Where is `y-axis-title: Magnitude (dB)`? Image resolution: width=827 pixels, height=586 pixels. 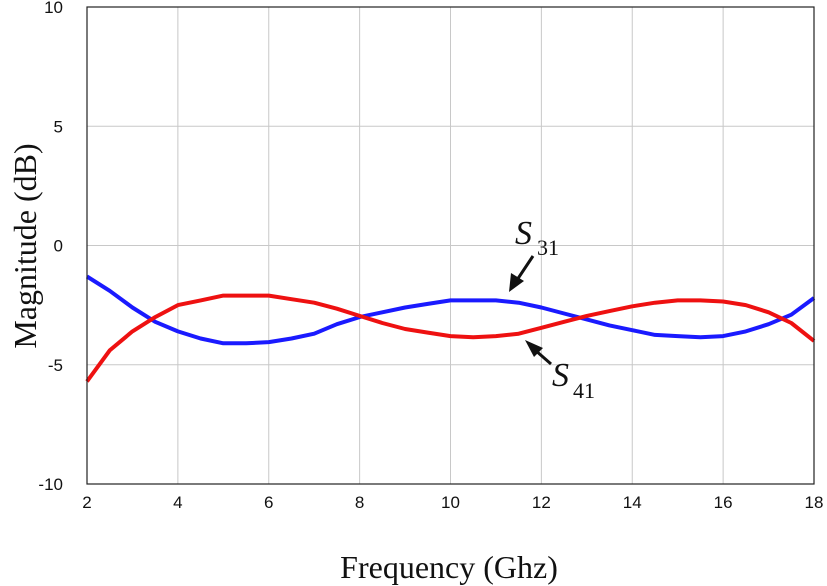 y-axis-title: Magnitude (dB) is located at coordinates (25, 245).